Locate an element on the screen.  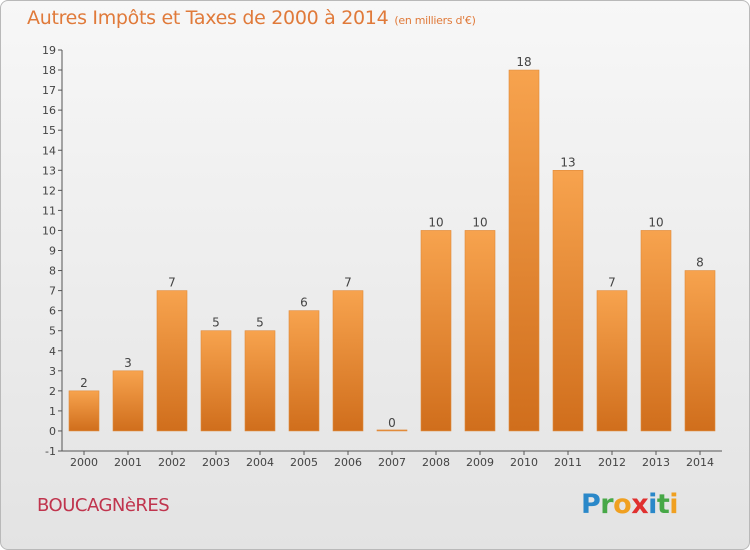
bar-2014 is located at coordinates (700, 351).